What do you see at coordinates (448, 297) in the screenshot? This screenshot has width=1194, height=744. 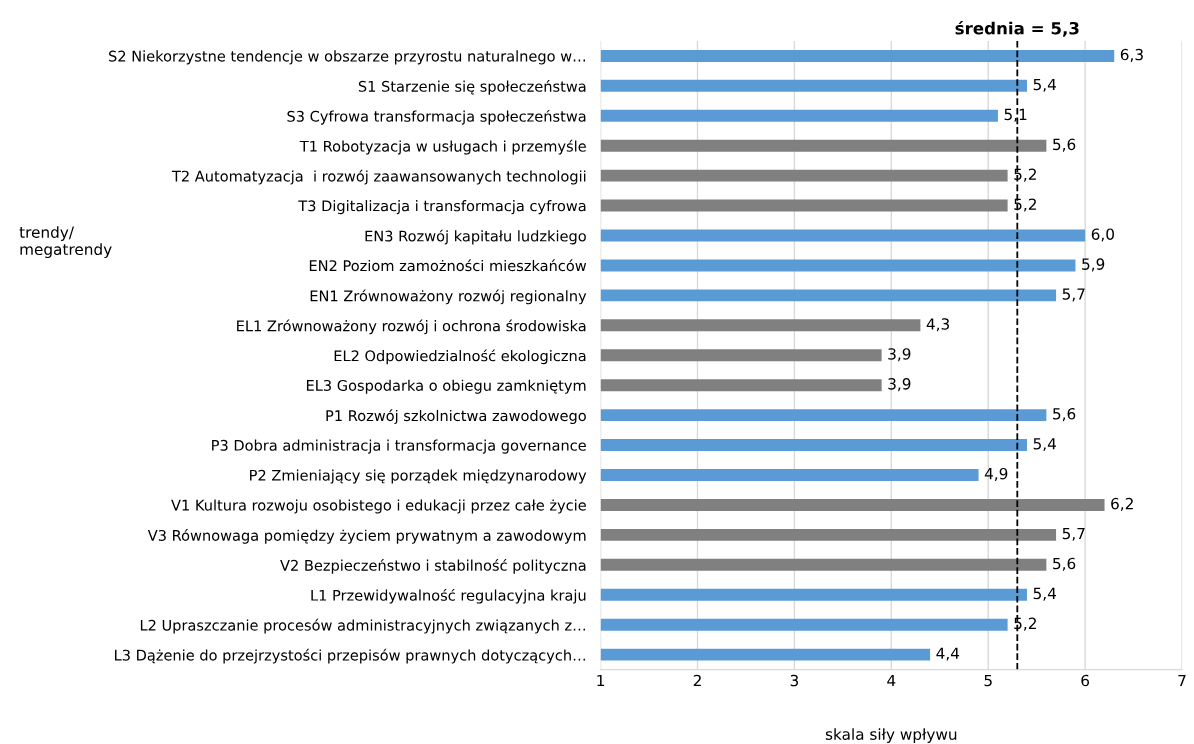 I see `y-tick-label: EN1 Zrównoważony rozwój regionalny` at bounding box center [448, 297].